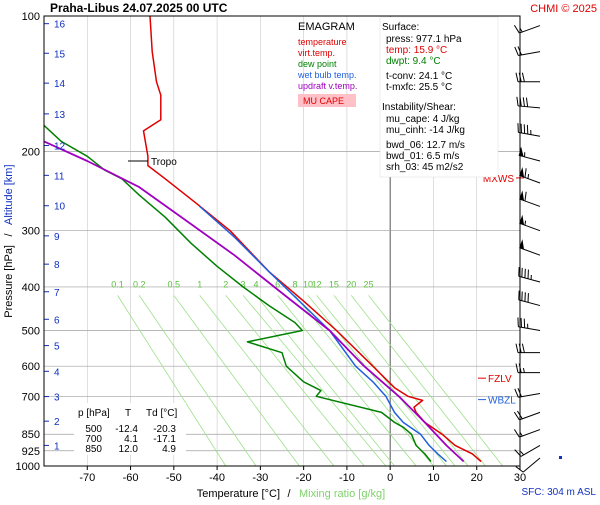  I want to click on altitude-tick-label: 10, so click(60, 207).